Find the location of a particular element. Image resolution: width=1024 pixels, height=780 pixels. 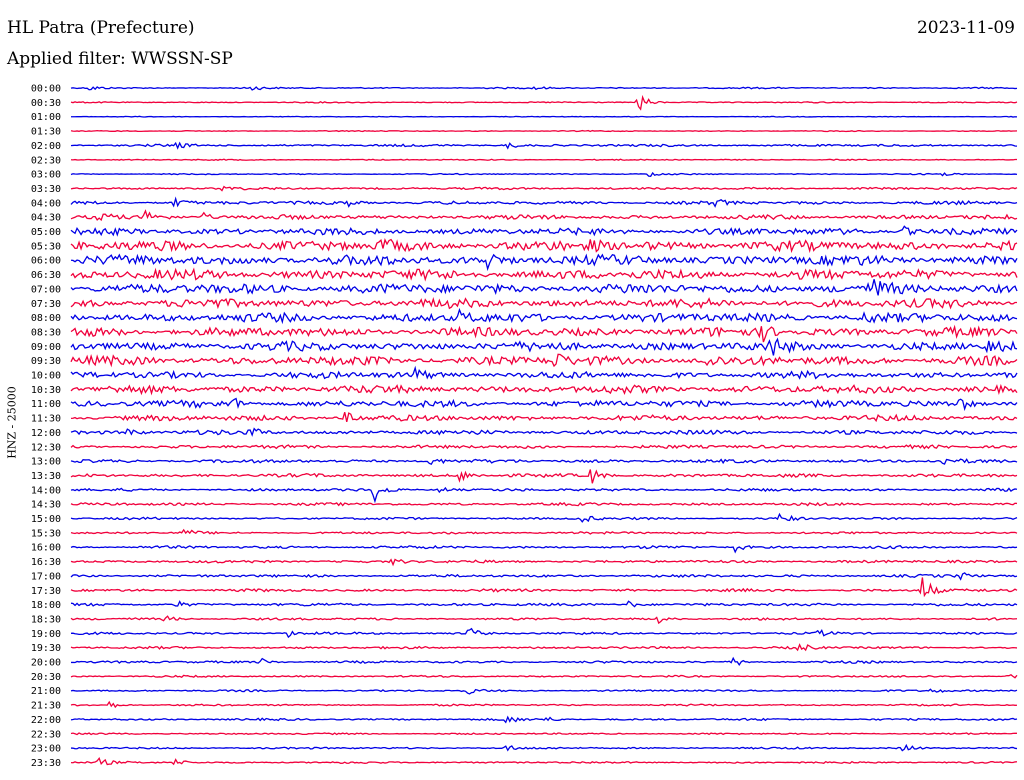

time-label-1930: 19:30 is located at coordinates (46, 648).